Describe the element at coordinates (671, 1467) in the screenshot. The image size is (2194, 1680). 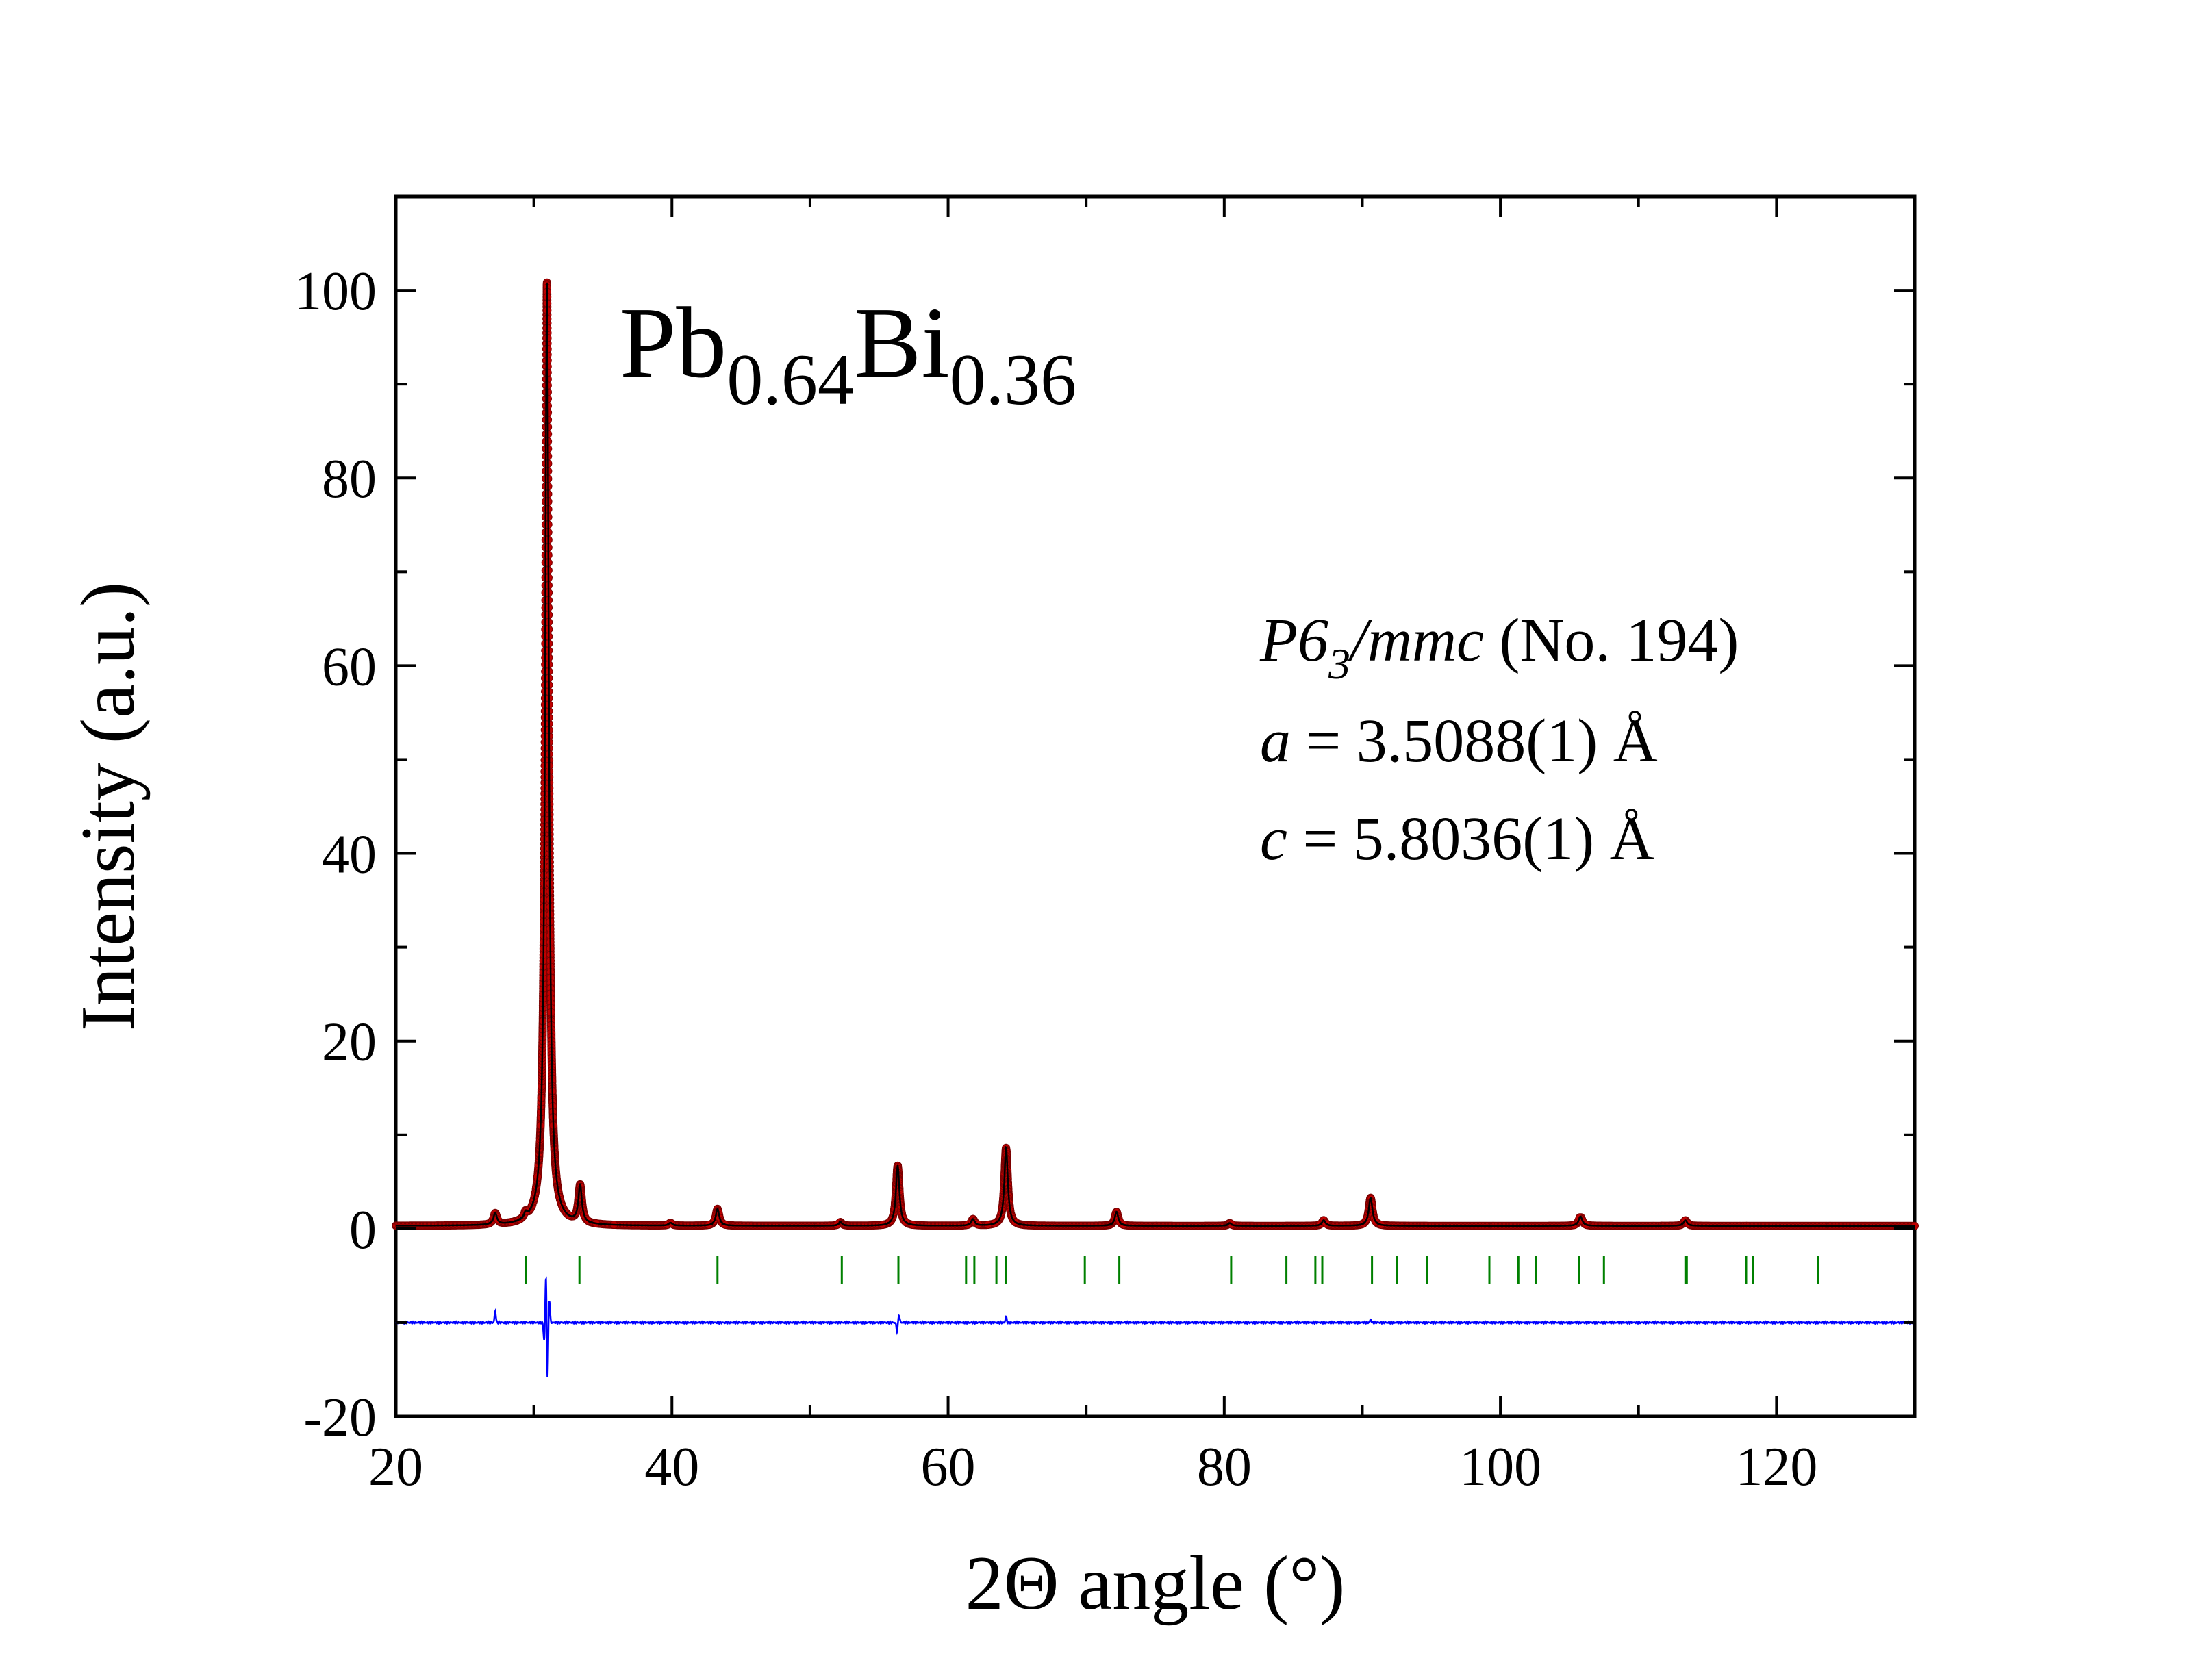
I see `x-tick-label: 40` at that location.